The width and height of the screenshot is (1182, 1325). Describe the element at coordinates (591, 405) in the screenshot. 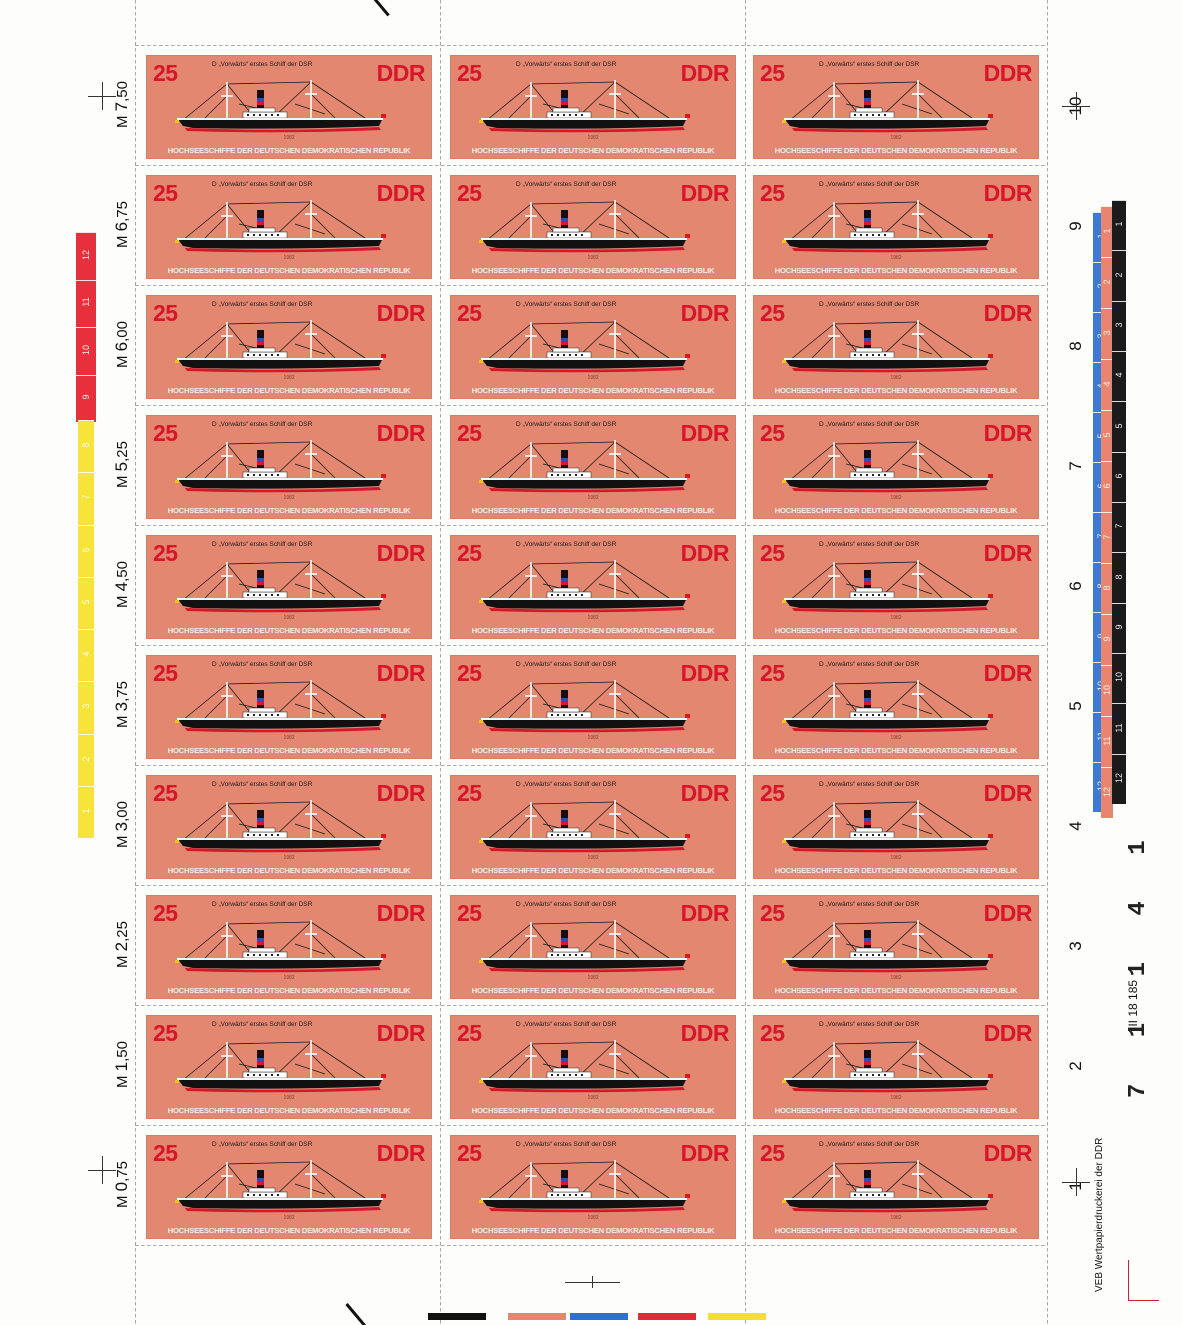

I see `perforation-guide` at that location.